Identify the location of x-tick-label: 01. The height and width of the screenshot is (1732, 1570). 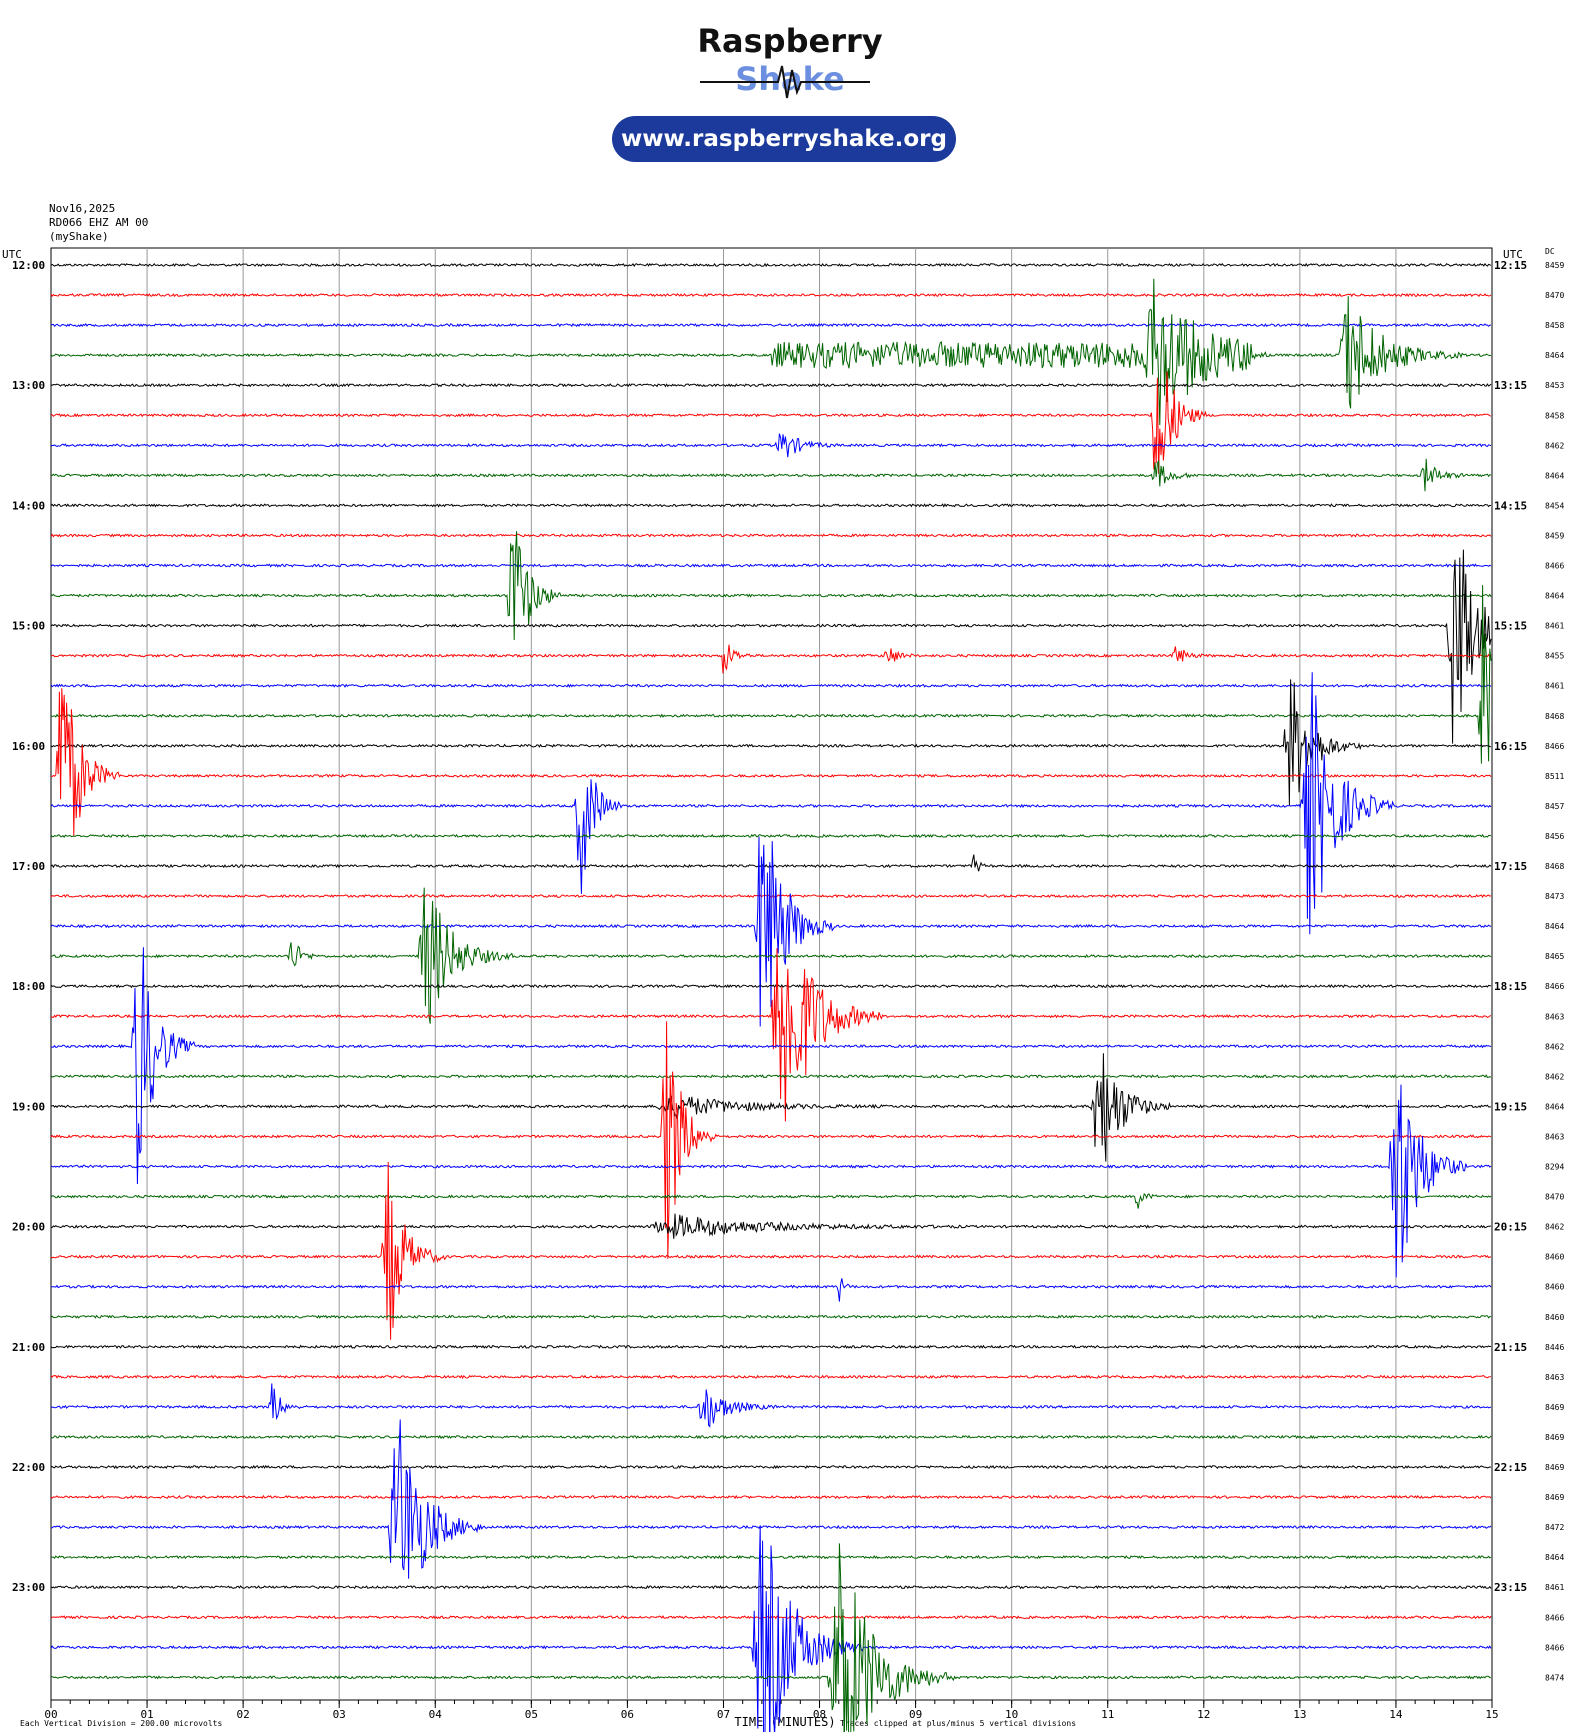
(146, 1714).